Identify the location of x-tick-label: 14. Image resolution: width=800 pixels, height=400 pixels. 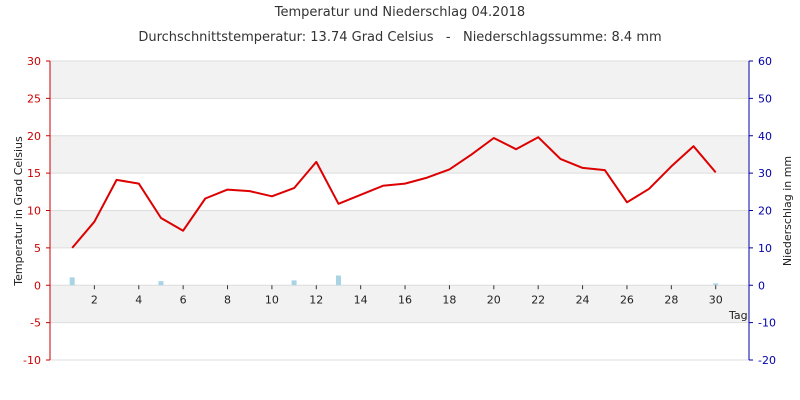
(361, 299).